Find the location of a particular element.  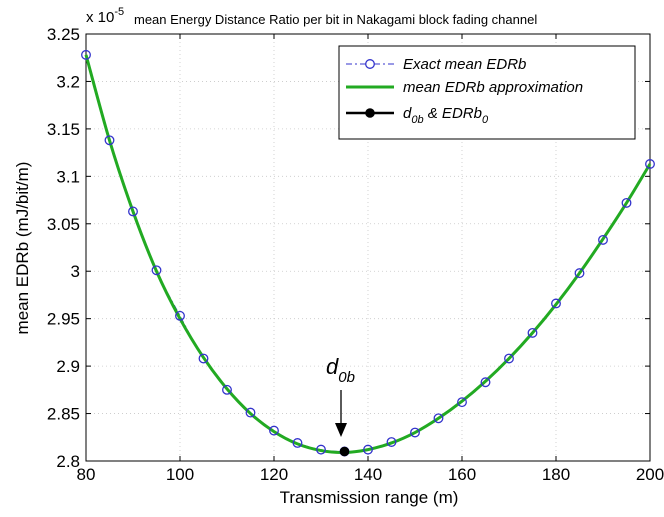

legend-box is located at coordinates (487, 92).